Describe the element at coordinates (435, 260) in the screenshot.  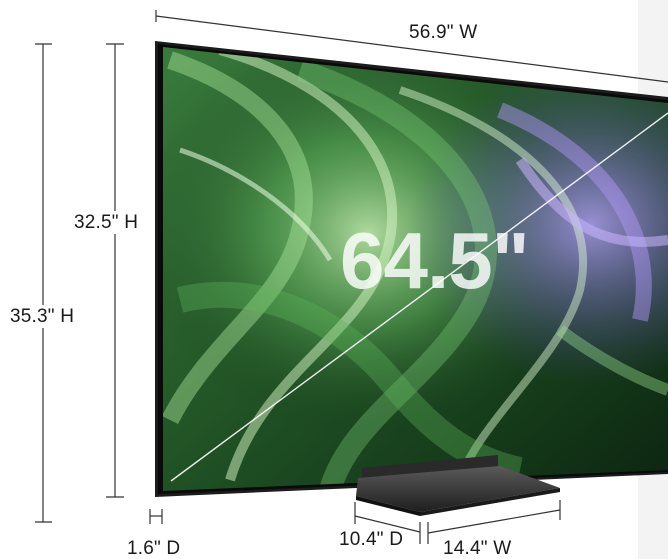
I see `screen-diagonal-label: 64.5"` at that location.